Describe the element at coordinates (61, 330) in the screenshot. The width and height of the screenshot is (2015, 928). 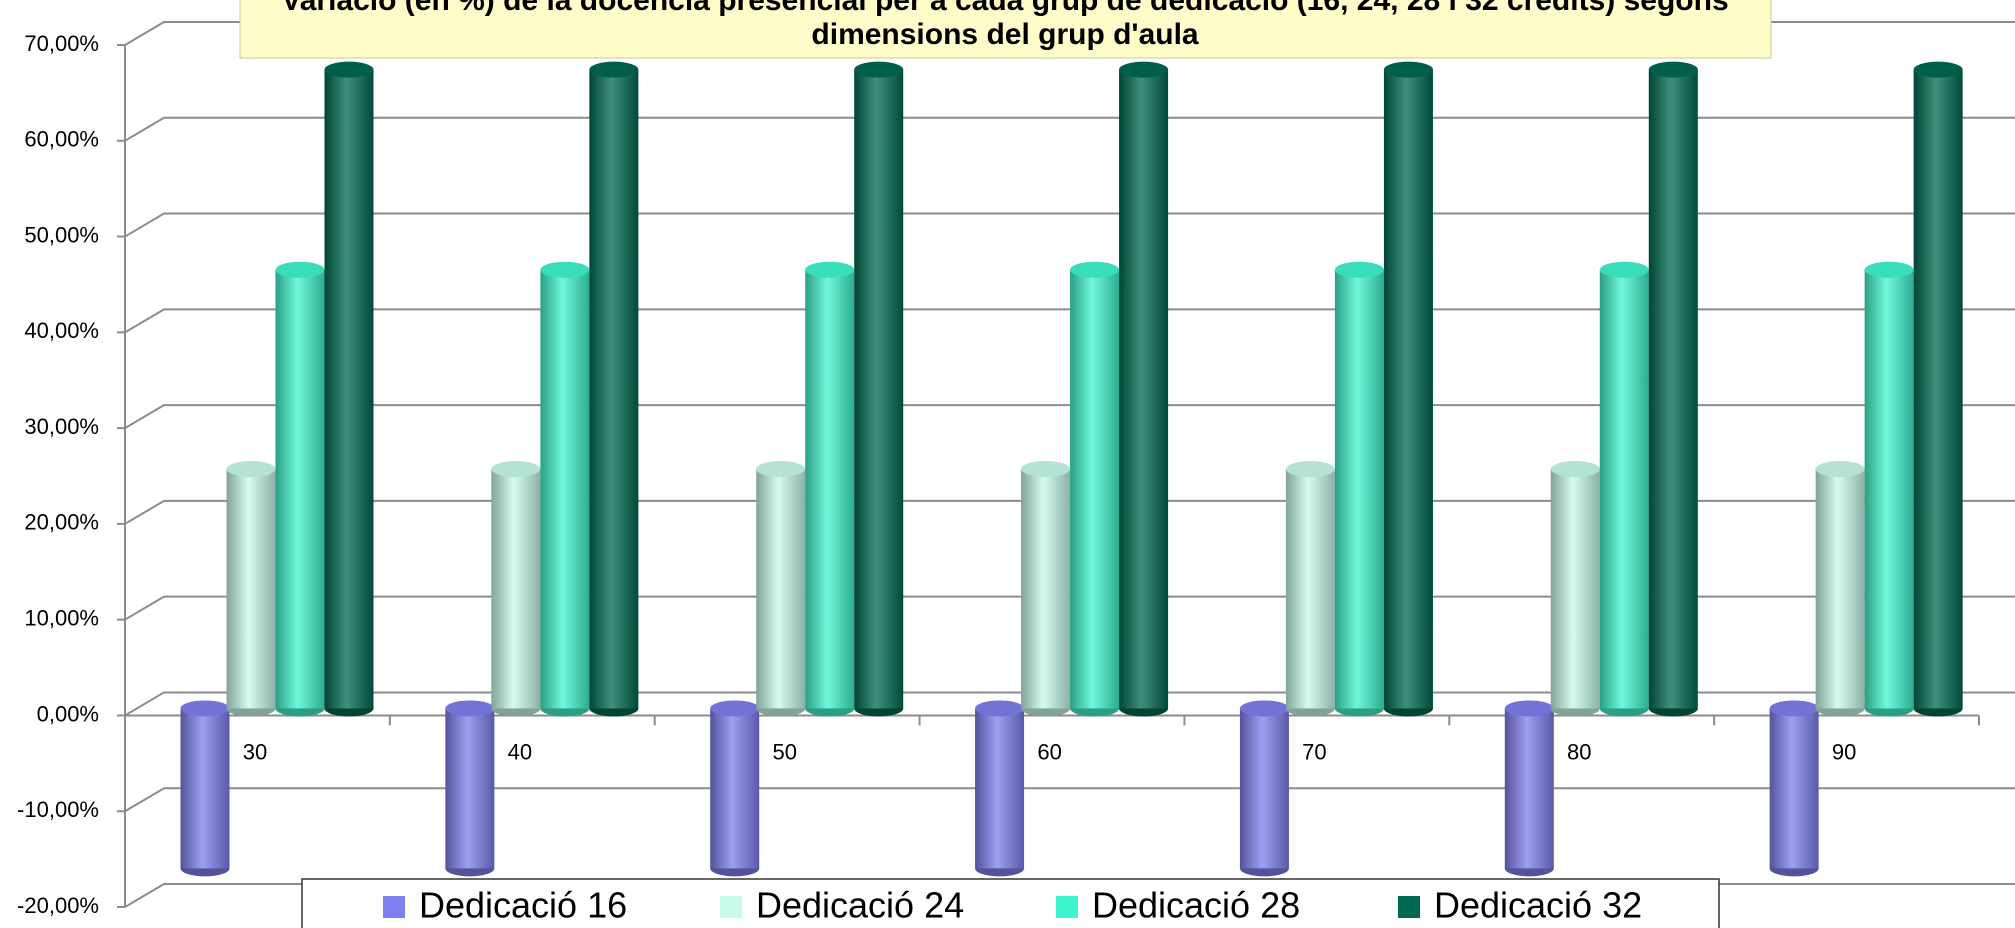
I see `y-tick-label: 40,00%` at that location.